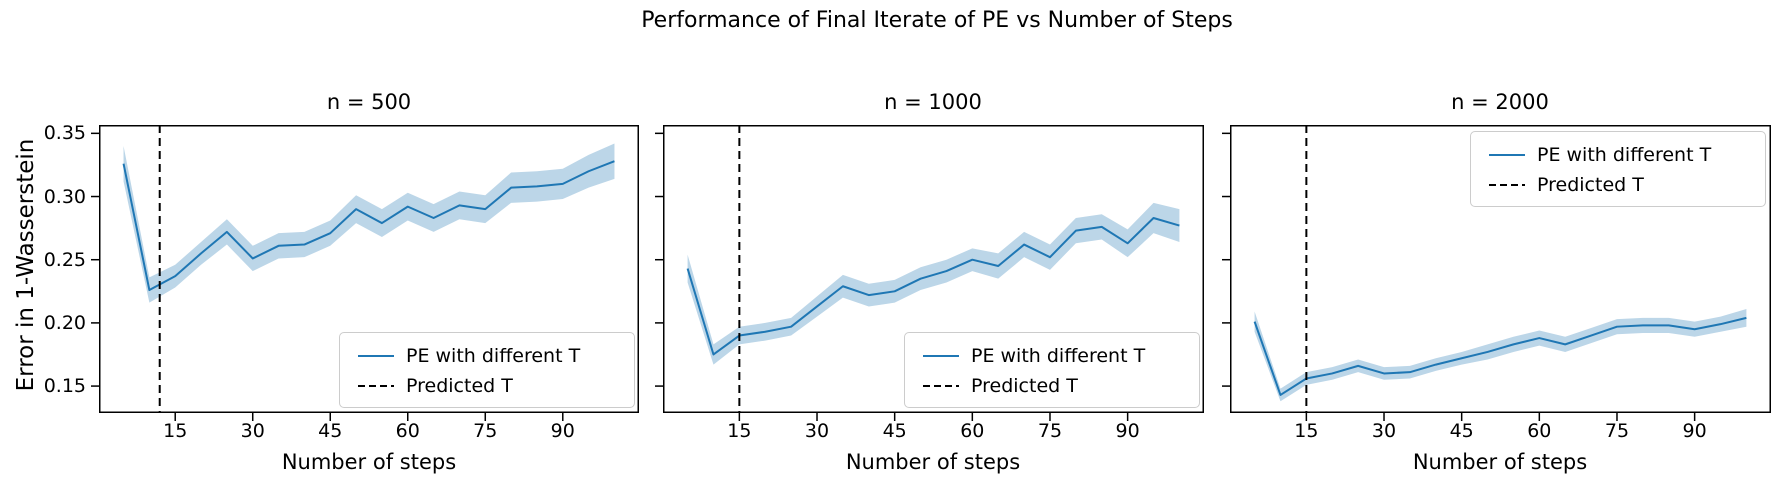 The image size is (1778, 488). What do you see at coordinates (64, 322) in the screenshot?
I see `y-tick-label: 0.20` at bounding box center [64, 322].